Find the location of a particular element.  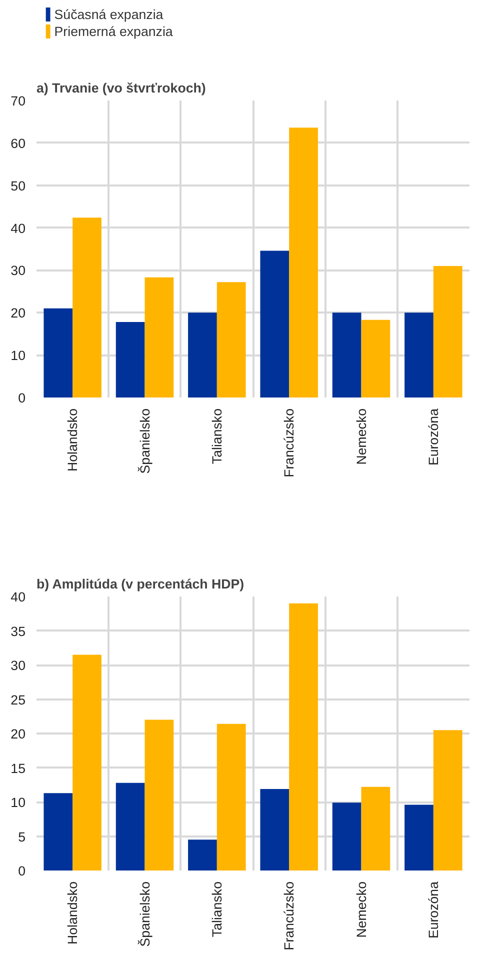

legend-label: Súčasná expanzia is located at coordinates (109, 14).